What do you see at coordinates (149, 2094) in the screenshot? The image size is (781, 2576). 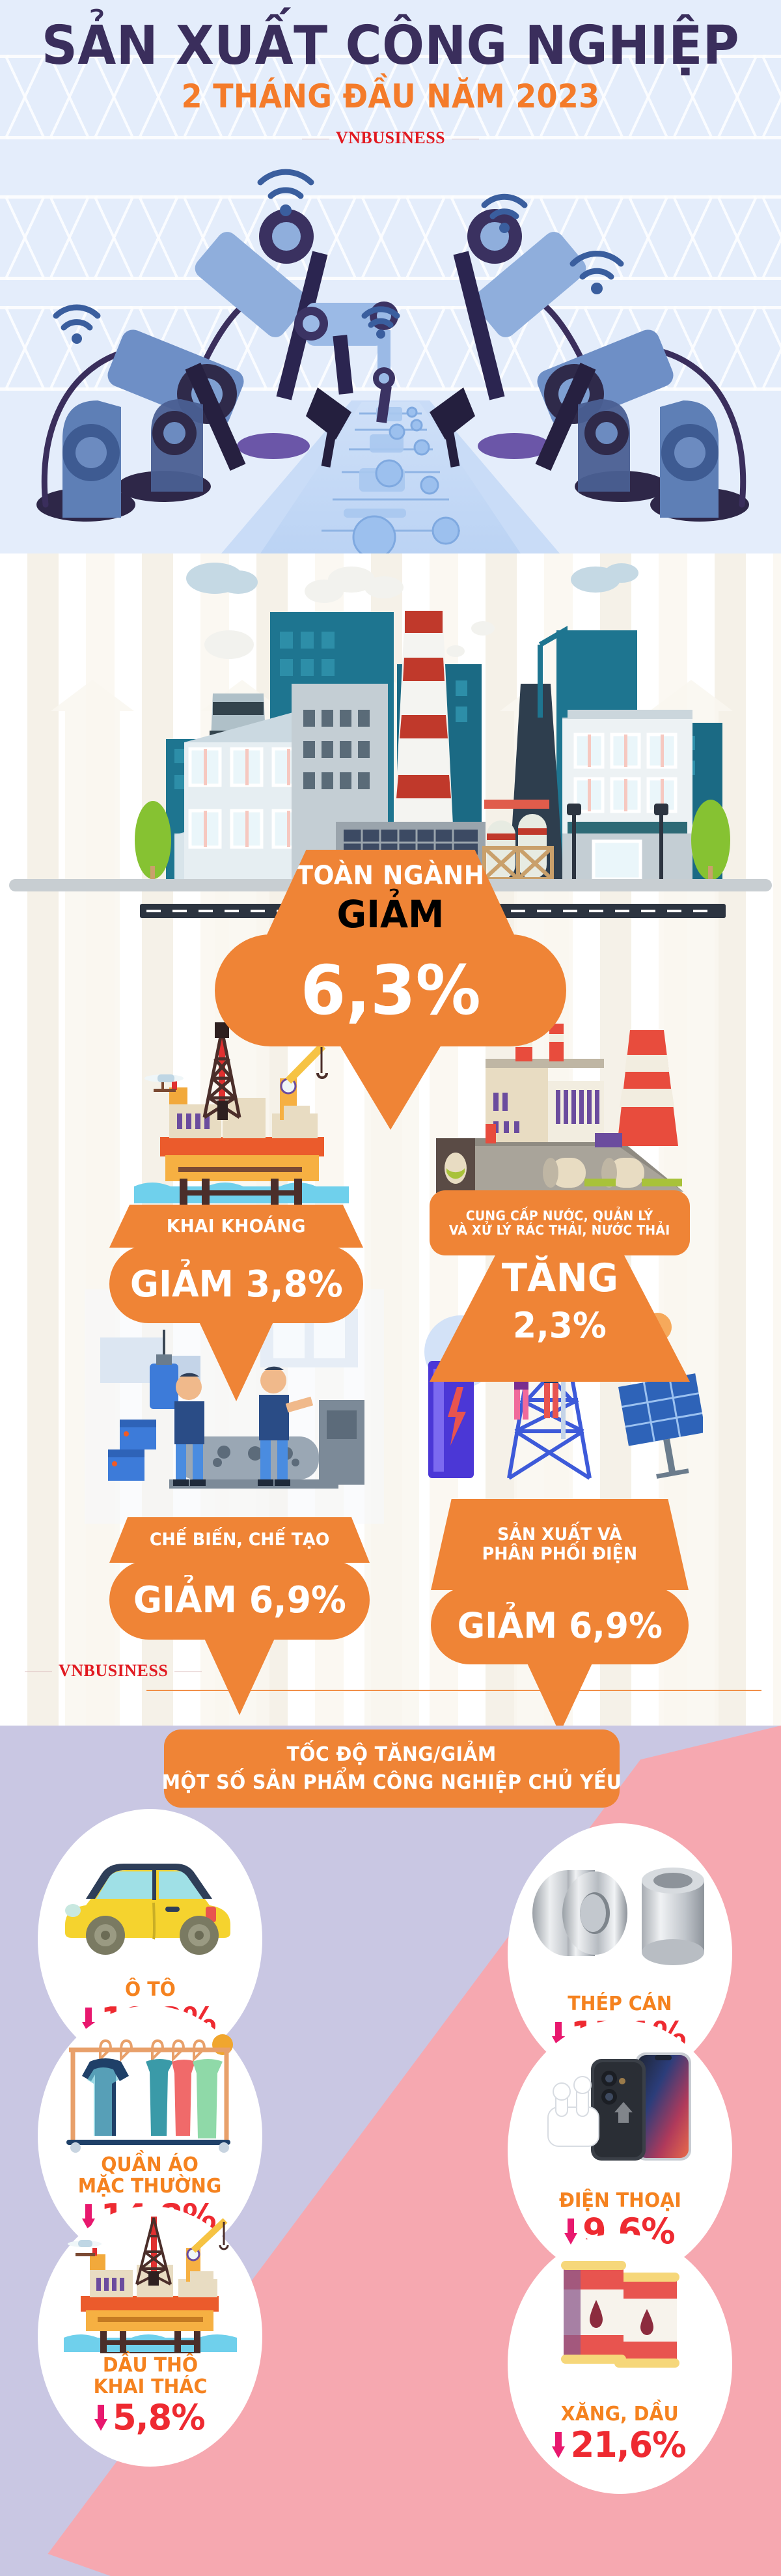 I see `clothes-rack-icon` at bounding box center [149, 2094].